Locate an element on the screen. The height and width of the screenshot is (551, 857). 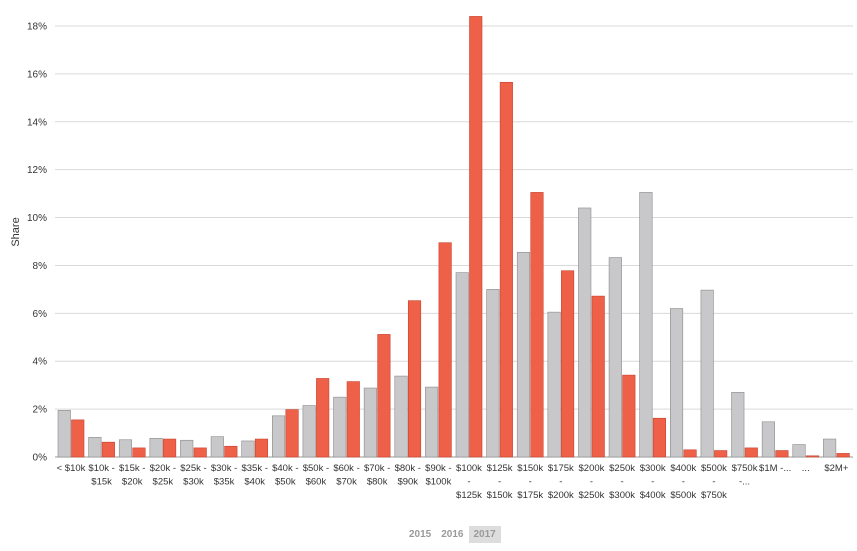
y-tick-label: 0% is located at coordinates (40, 458).